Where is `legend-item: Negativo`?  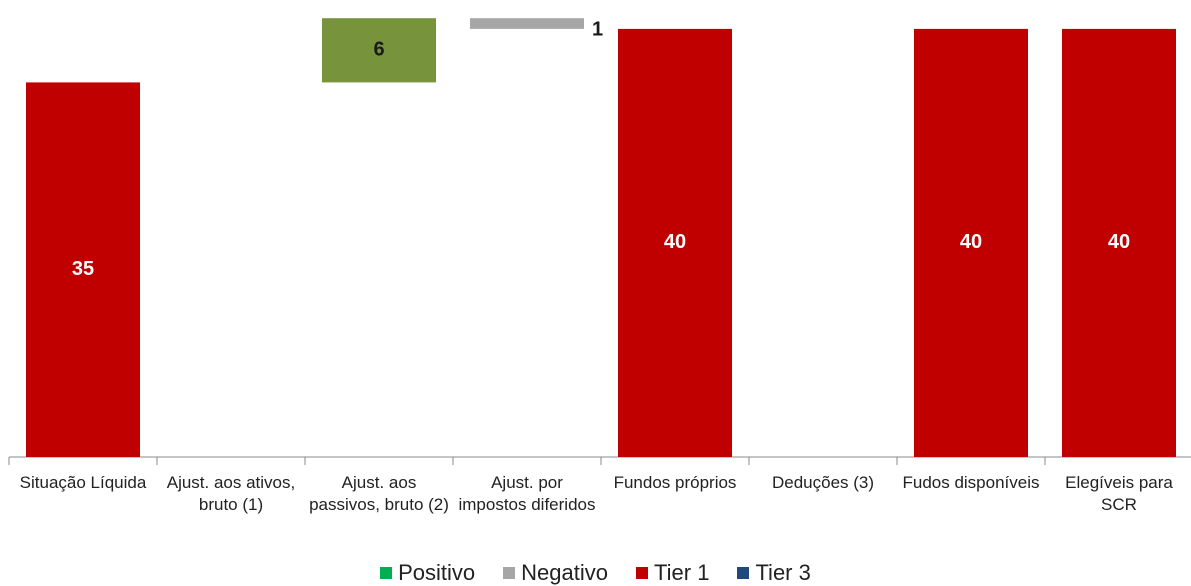
legend-item: Negativo is located at coordinates (555, 573).